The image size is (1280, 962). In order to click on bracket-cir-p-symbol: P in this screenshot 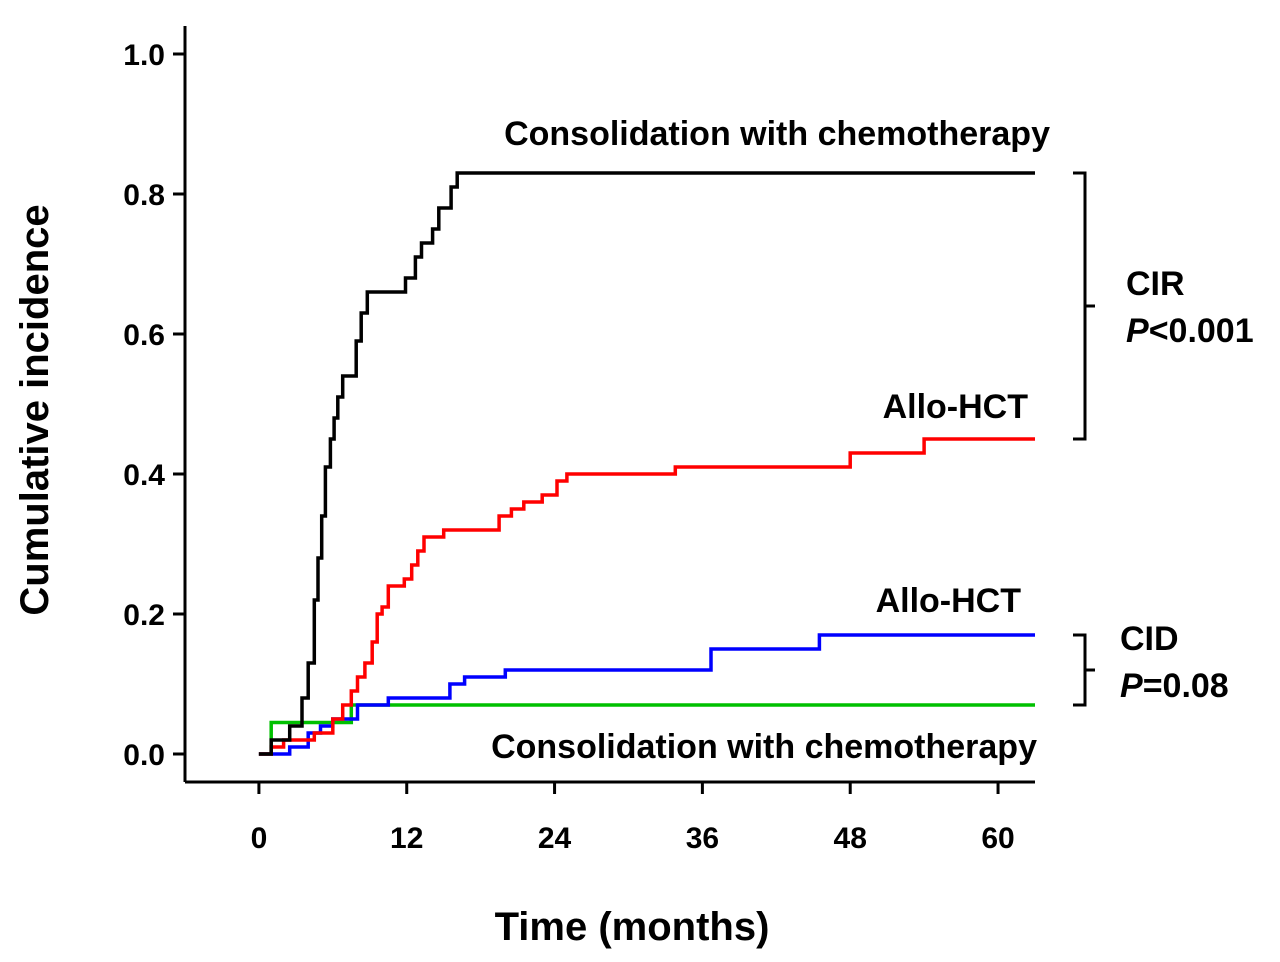, I will do `click(1137, 331)`.